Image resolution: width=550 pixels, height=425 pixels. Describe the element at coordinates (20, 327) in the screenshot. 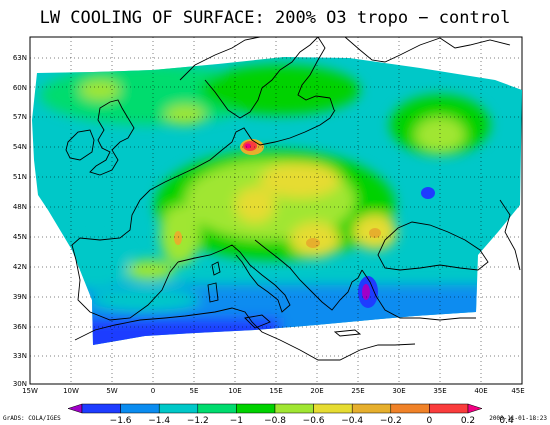

I see `lat-label: 36N` at that location.